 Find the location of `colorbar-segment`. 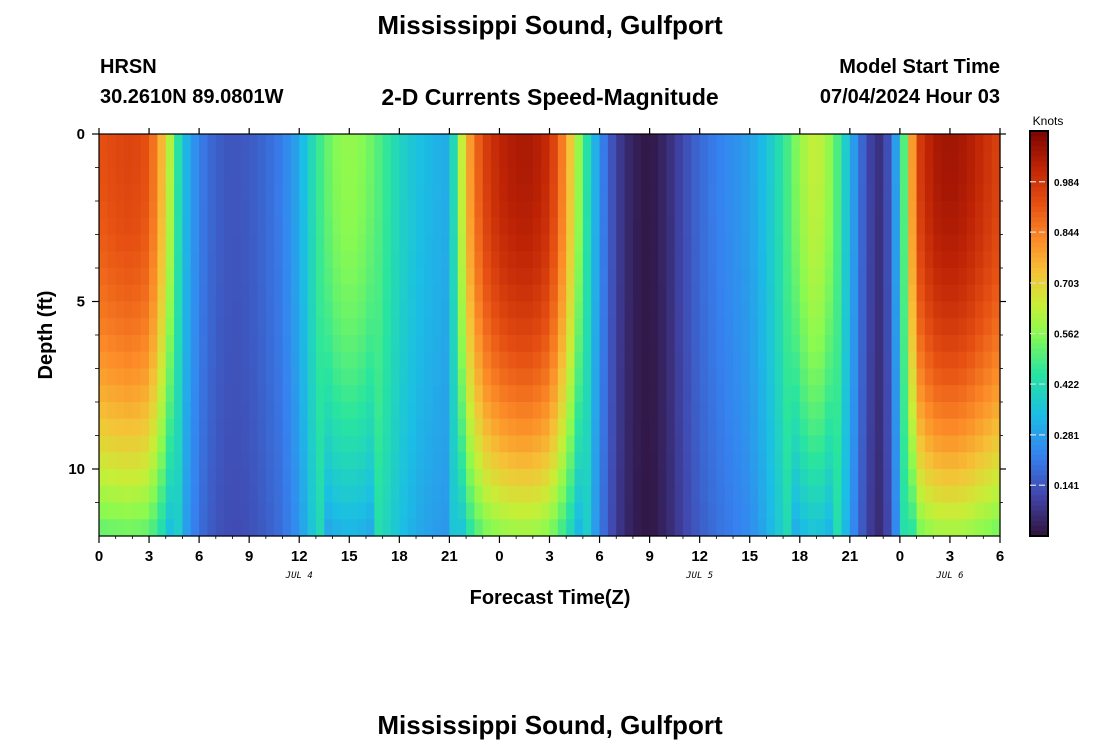

colorbar-segment is located at coordinates (1039, 427).